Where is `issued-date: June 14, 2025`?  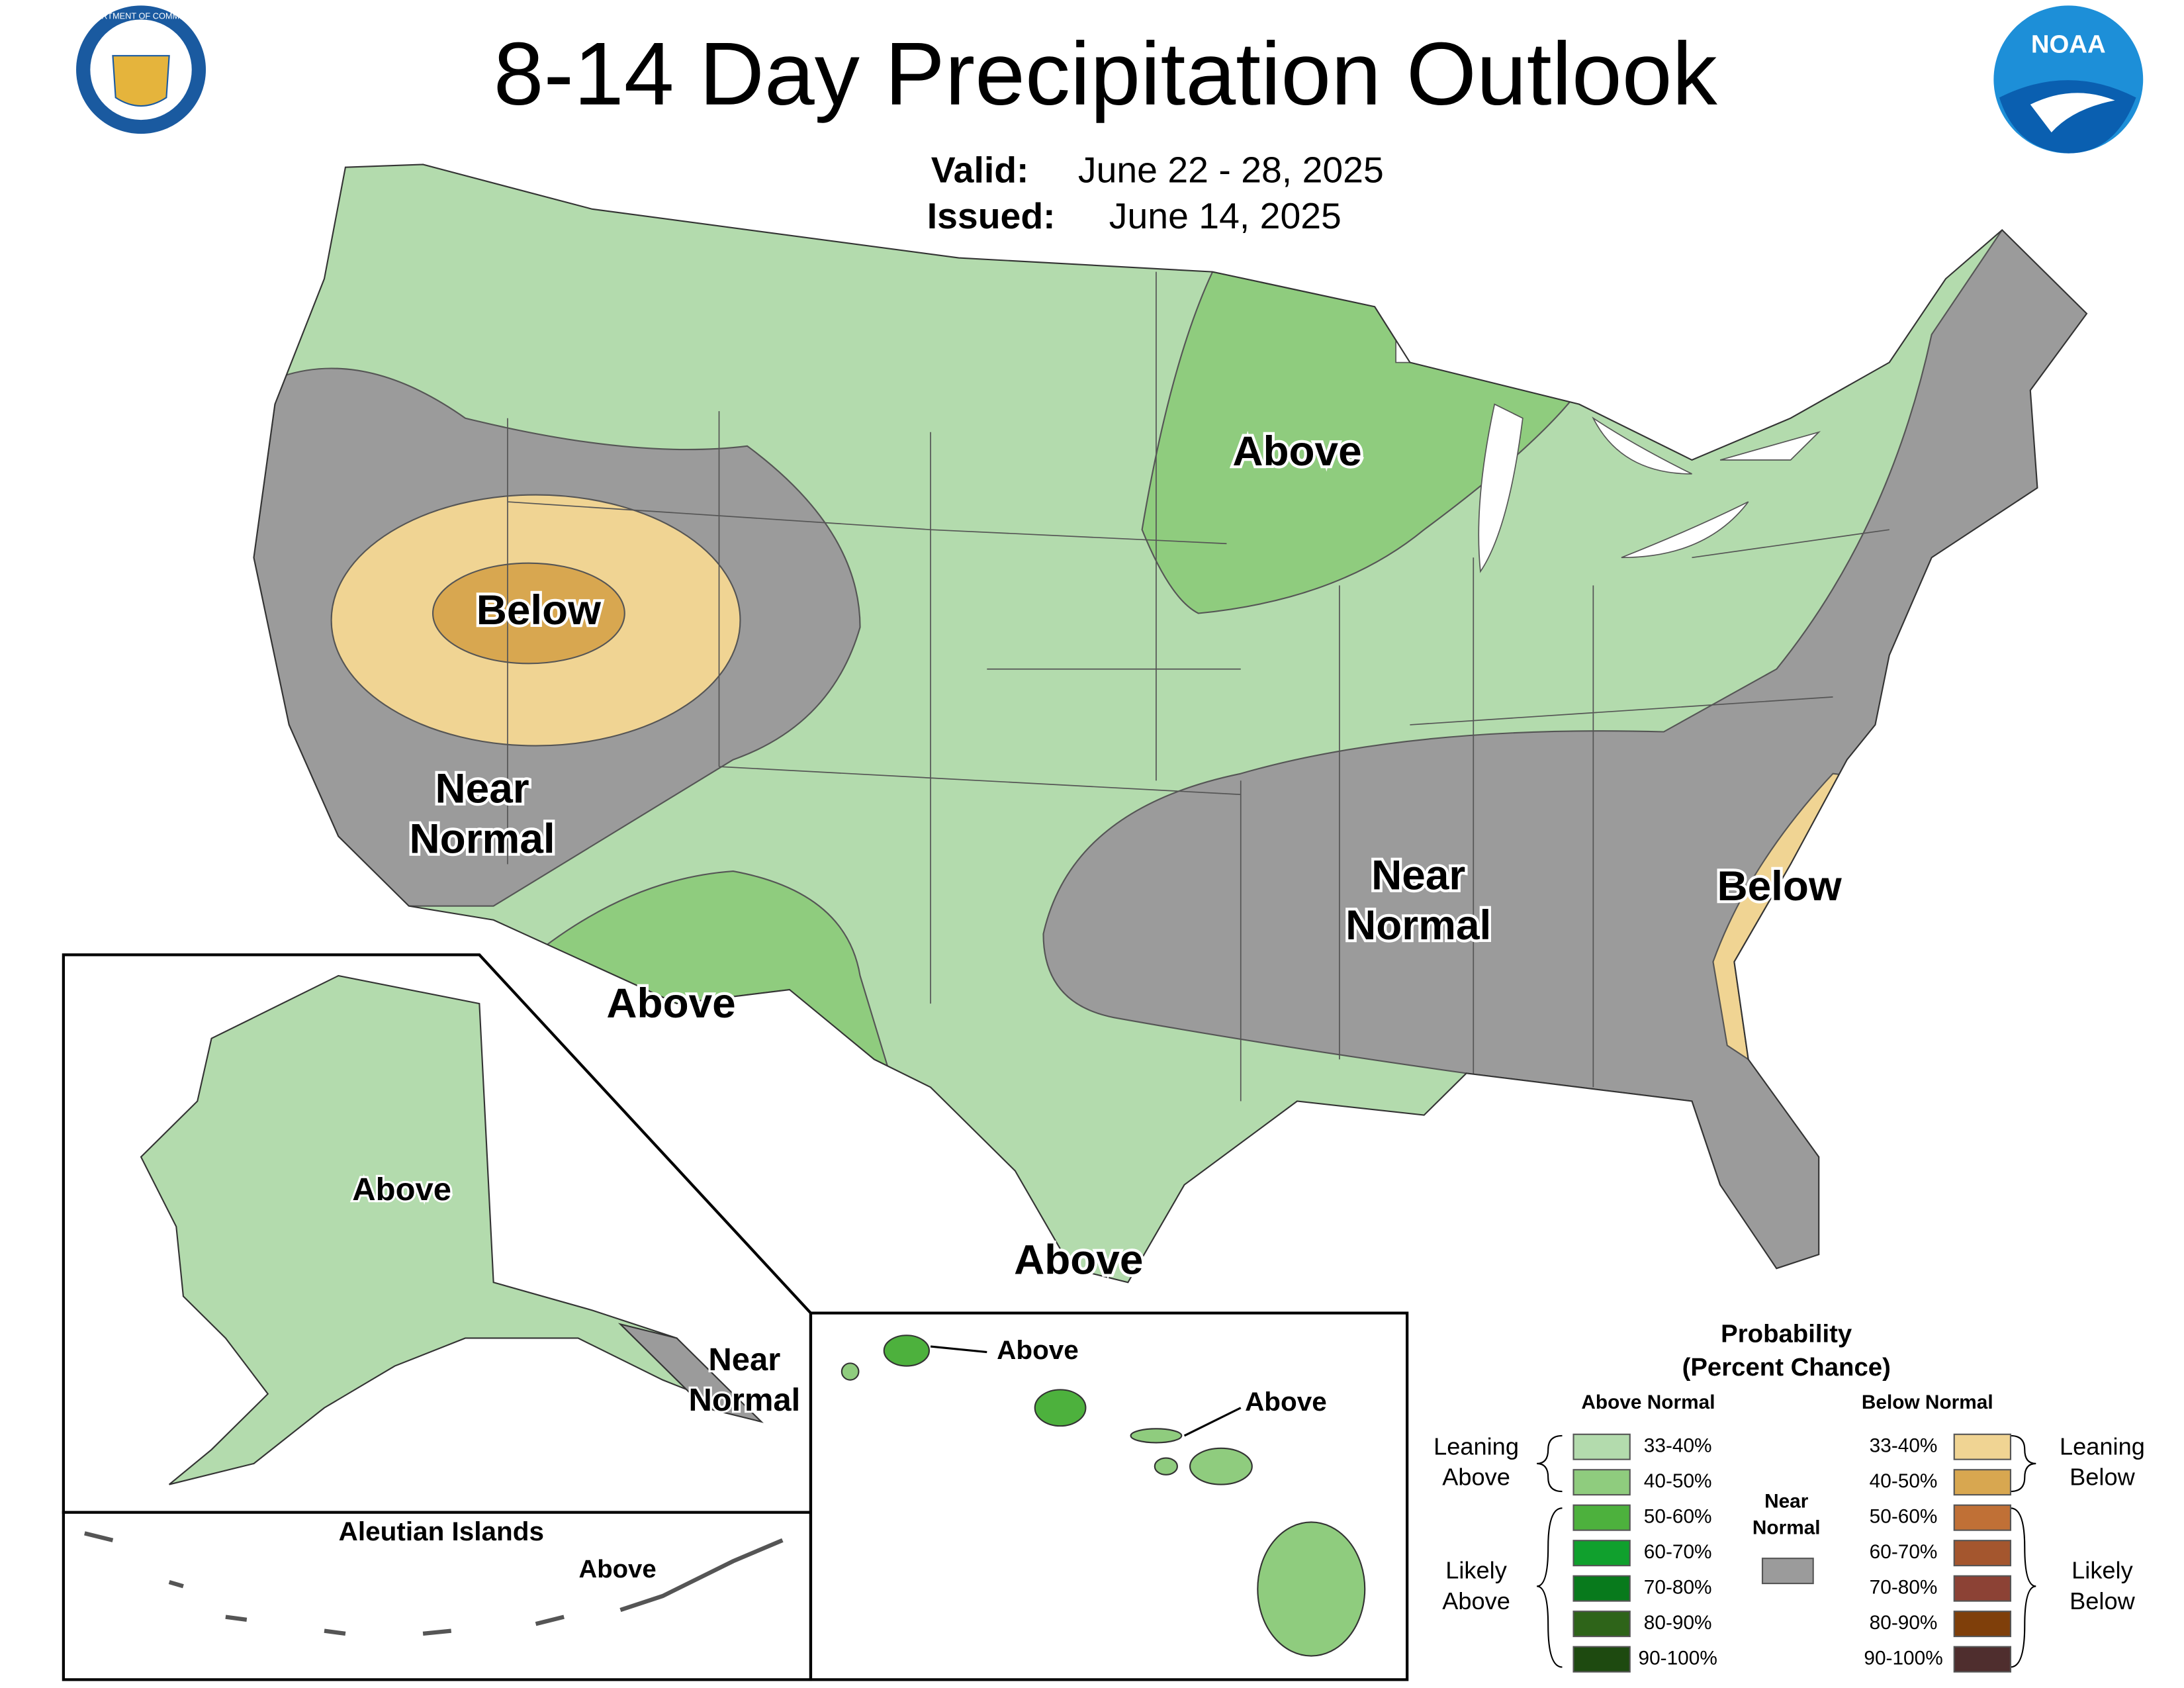
issued-date: June 14, 2025 is located at coordinates (1225, 215).